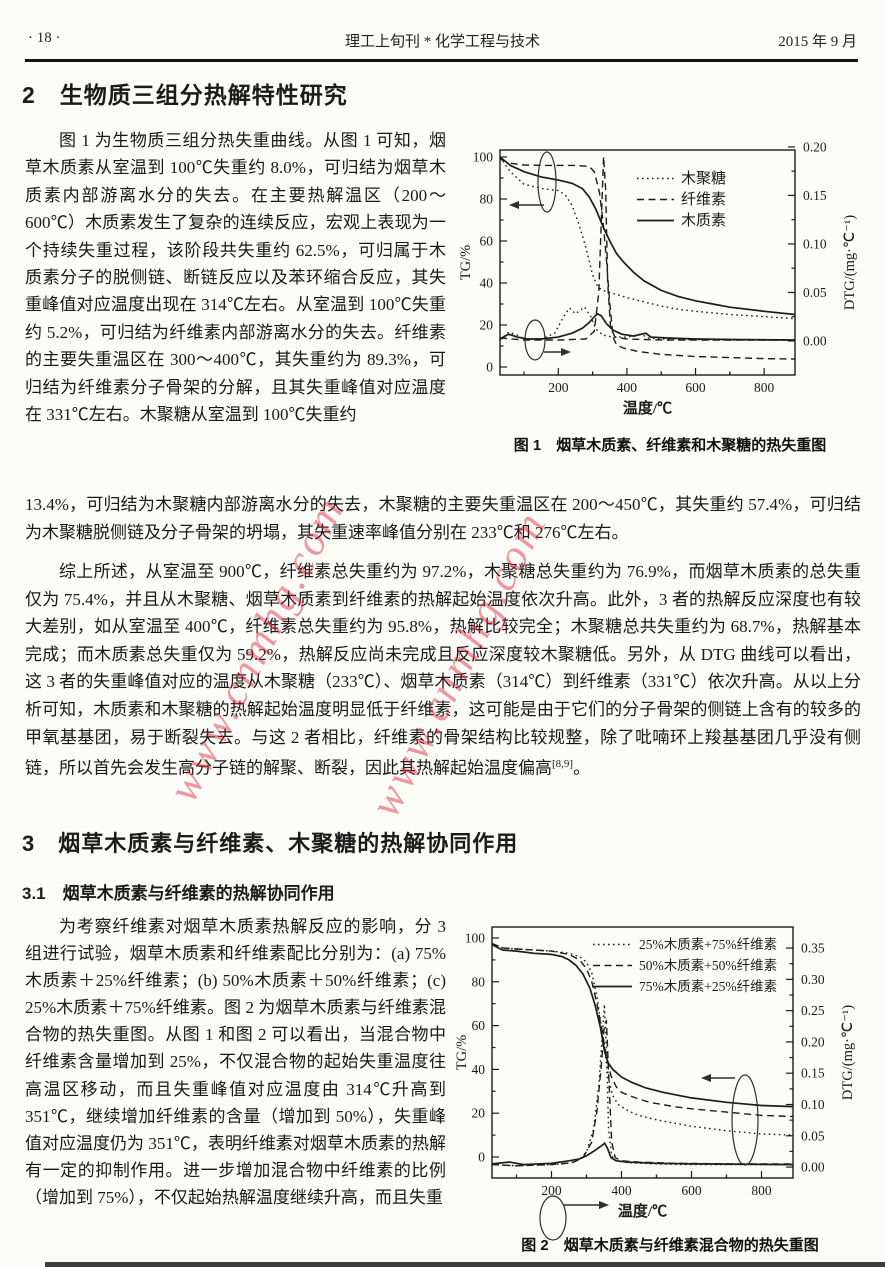 The width and height of the screenshot is (885, 1267). Describe the element at coordinates (813, 979) in the screenshot. I see `svg-text: 0.30` at that location.